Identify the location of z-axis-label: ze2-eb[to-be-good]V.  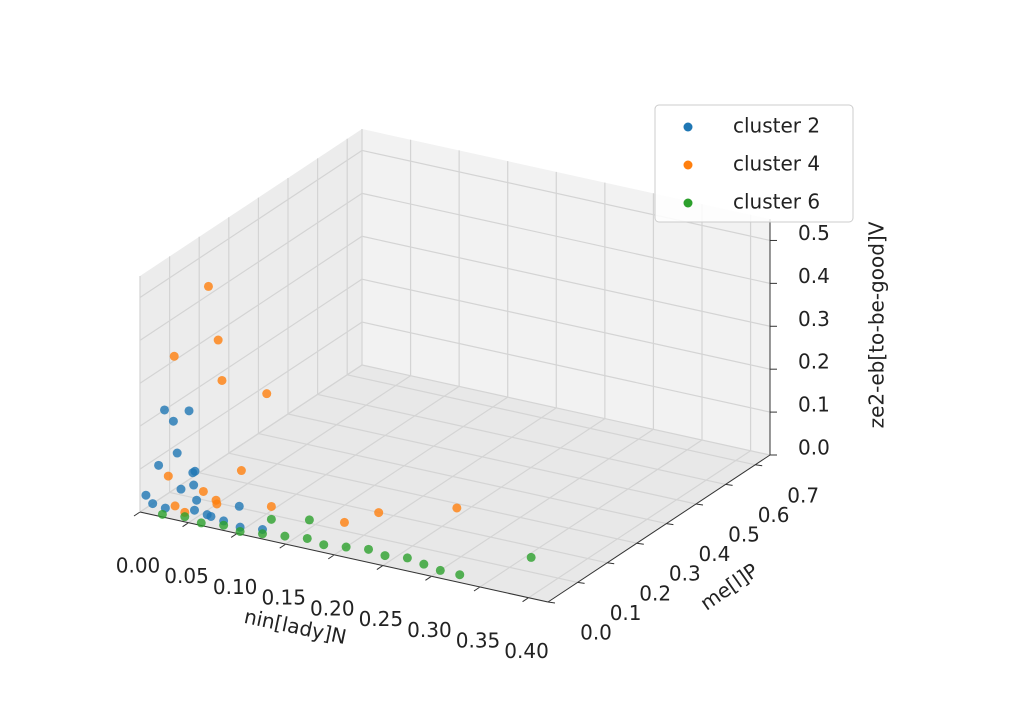
(877, 324).